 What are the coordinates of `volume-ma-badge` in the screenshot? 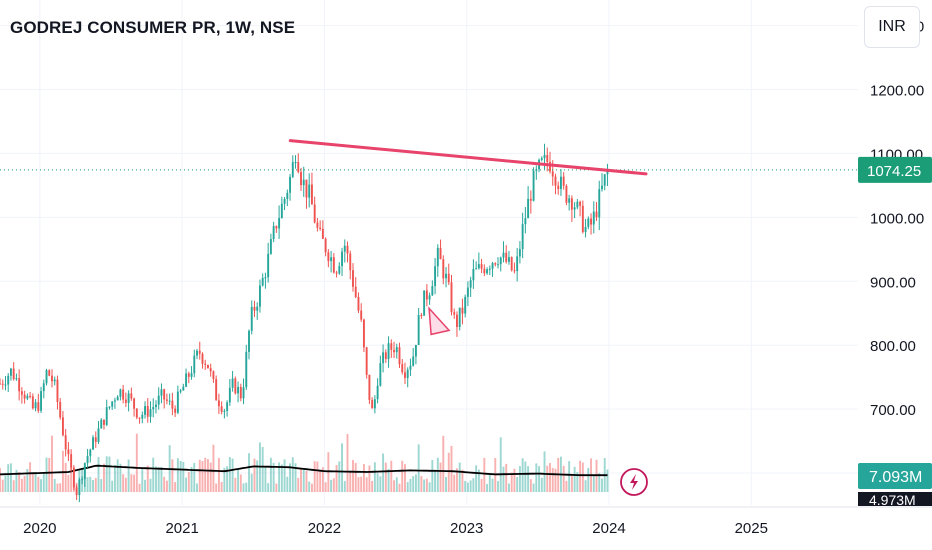 It's located at (895, 499).